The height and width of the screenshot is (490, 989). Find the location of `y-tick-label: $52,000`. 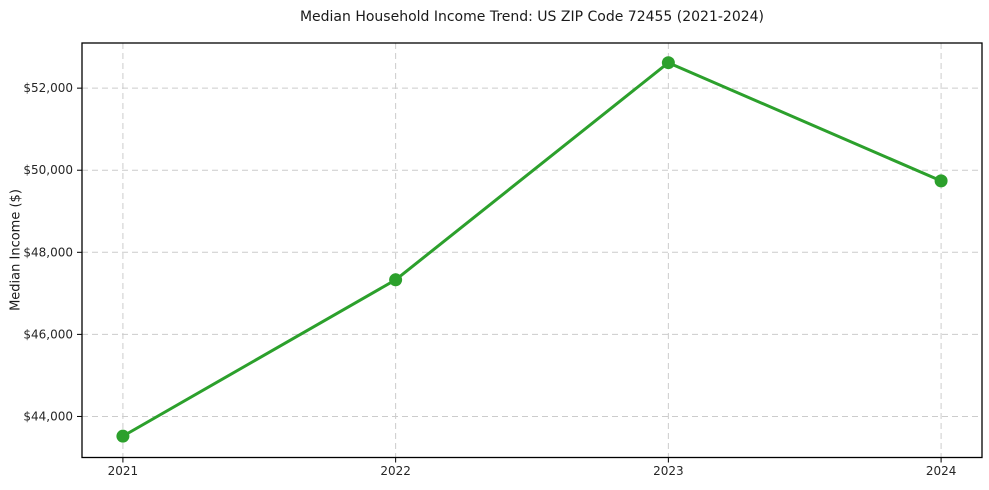

y-tick-label: $52,000 is located at coordinates (48, 88).